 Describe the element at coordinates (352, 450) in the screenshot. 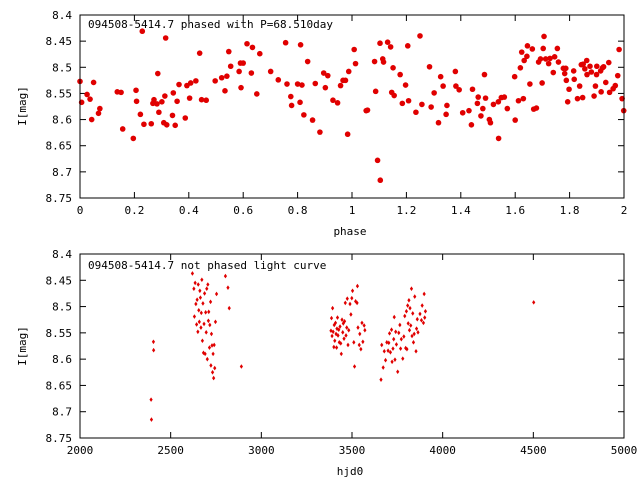

I see `unphased-x-tick-label: 3500` at that location.